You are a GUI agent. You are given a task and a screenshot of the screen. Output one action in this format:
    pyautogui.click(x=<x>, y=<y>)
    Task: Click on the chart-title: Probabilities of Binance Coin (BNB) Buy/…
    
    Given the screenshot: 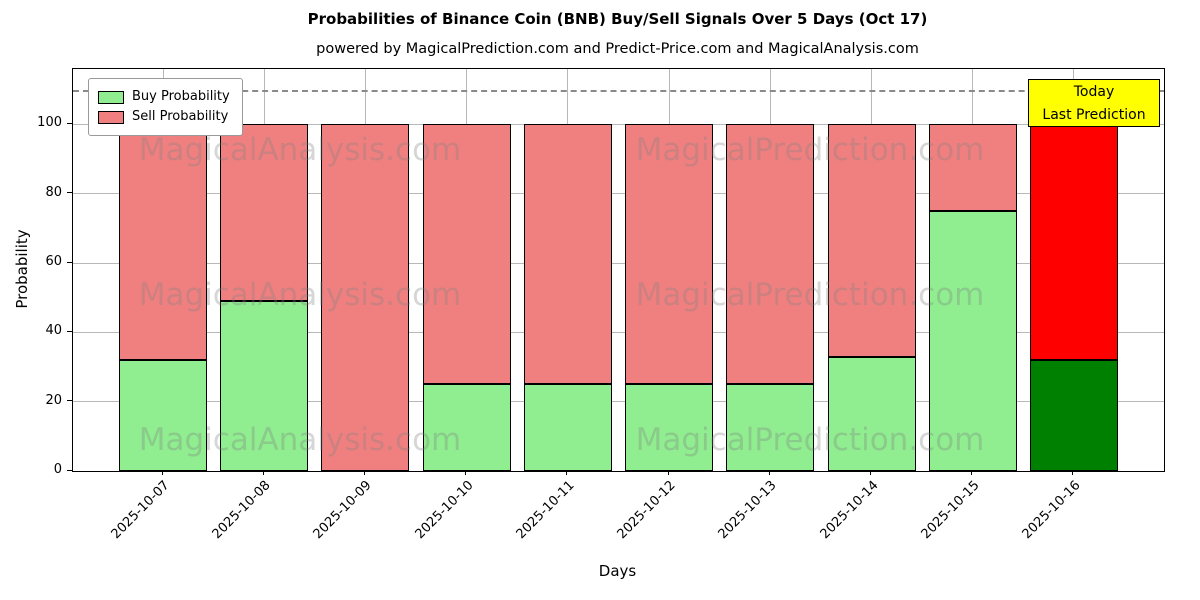 What is the action you would take?
    pyautogui.click(x=617, y=19)
    